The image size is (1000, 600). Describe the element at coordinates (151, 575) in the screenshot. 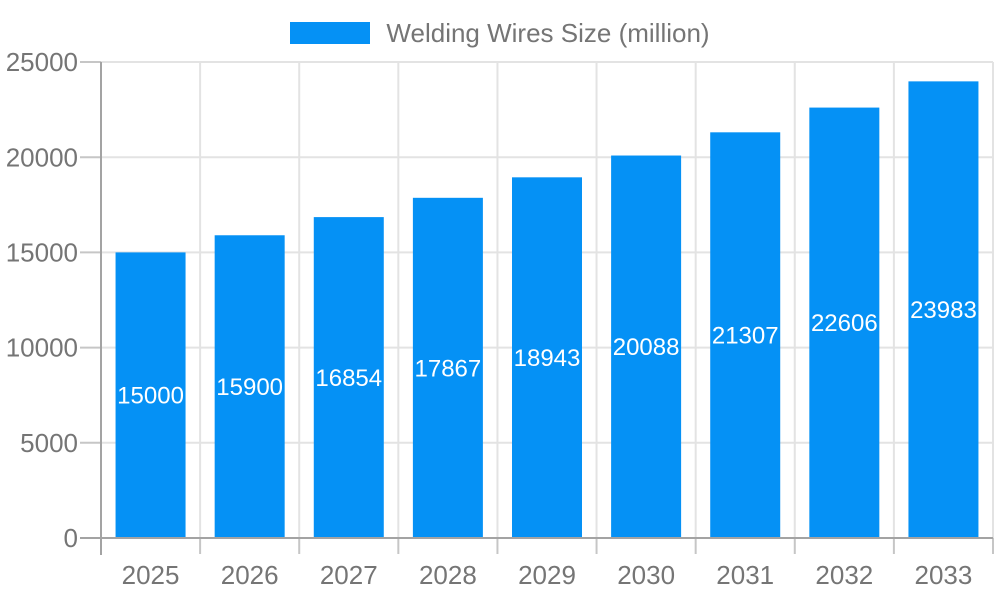

I see `x-axis-label-2025: 2025` at that location.